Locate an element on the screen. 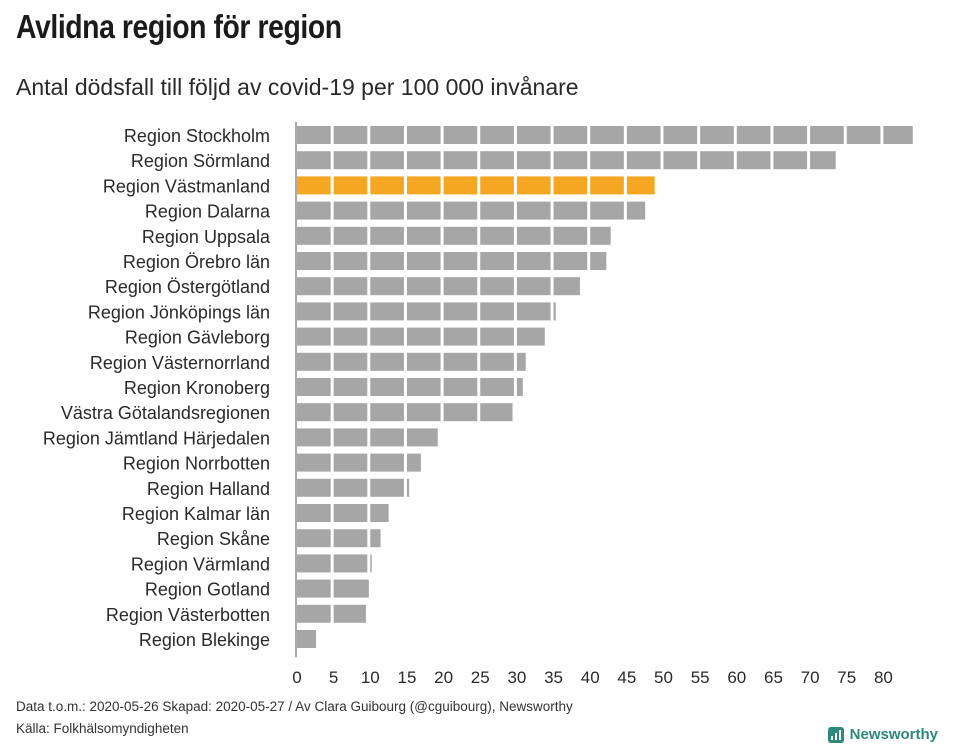 This screenshot has height=750, width=960. category-label: Västra Götalandsregionen is located at coordinates (165, 413).